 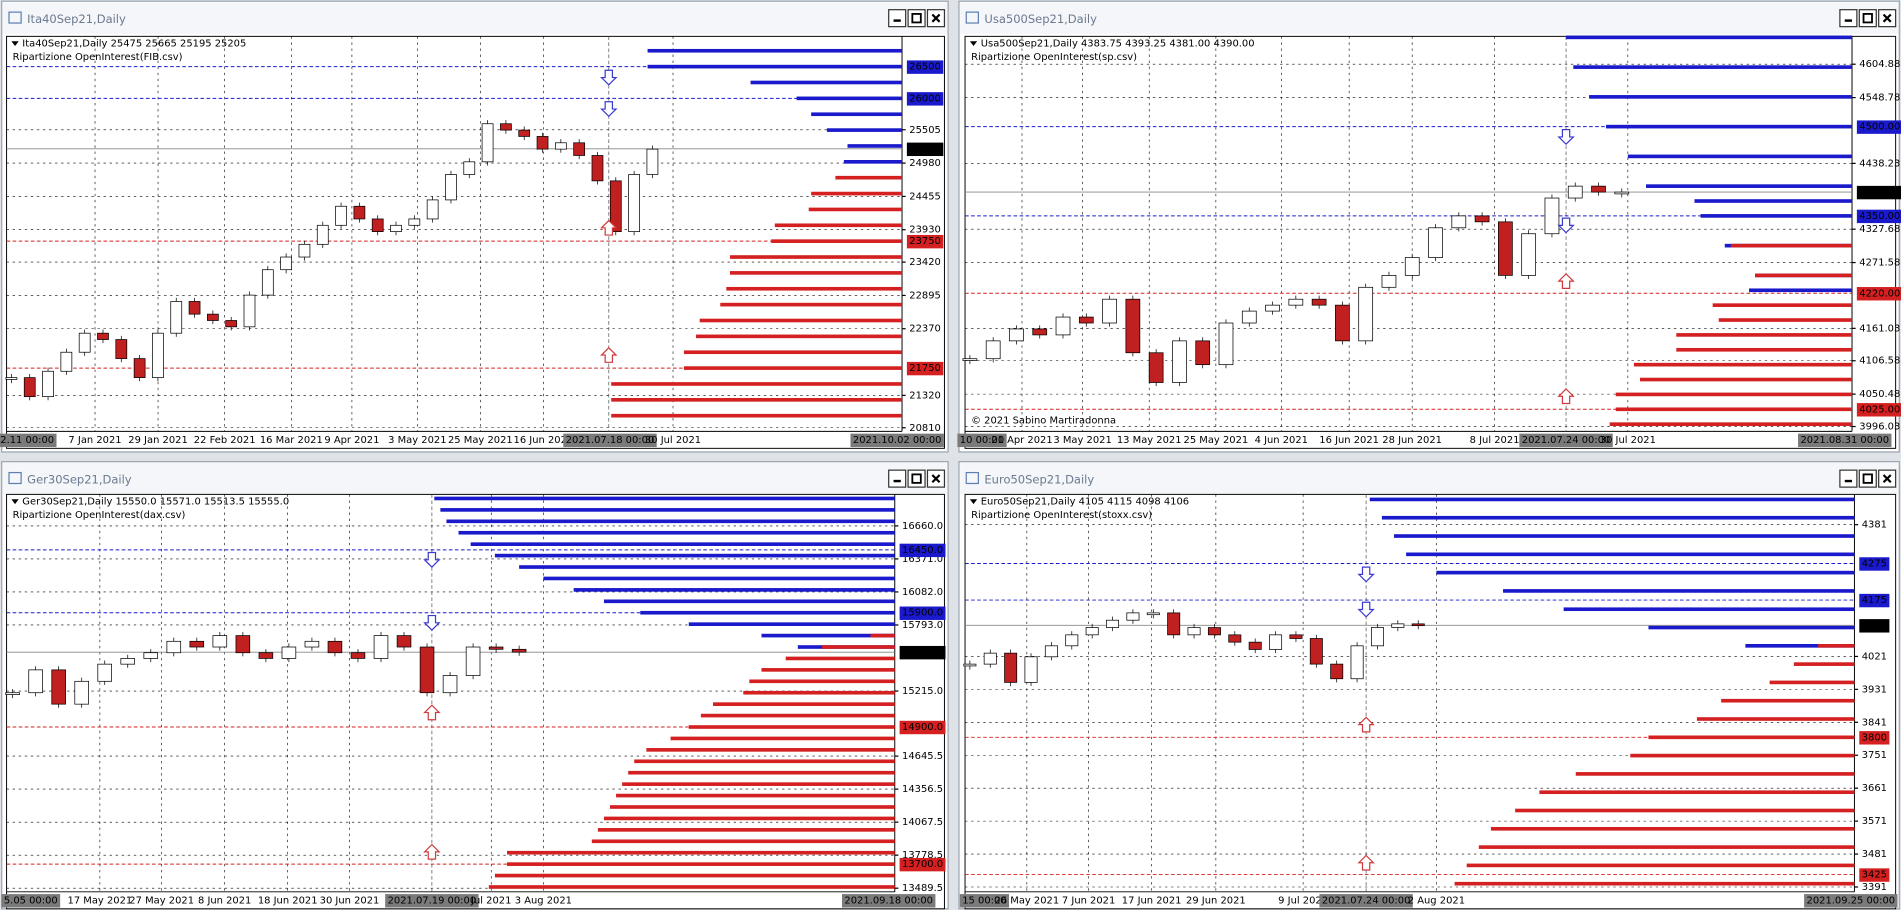 I want to click on date-label: 16 Jun 2021, so click(x=1349, y=440).